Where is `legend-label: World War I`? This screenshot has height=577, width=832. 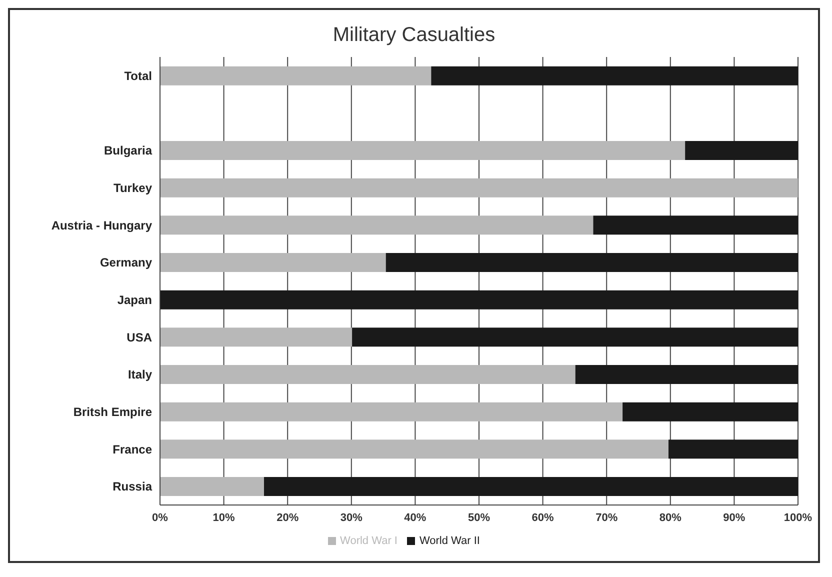 legend-label: World War I is located at coordinates (369, 541).